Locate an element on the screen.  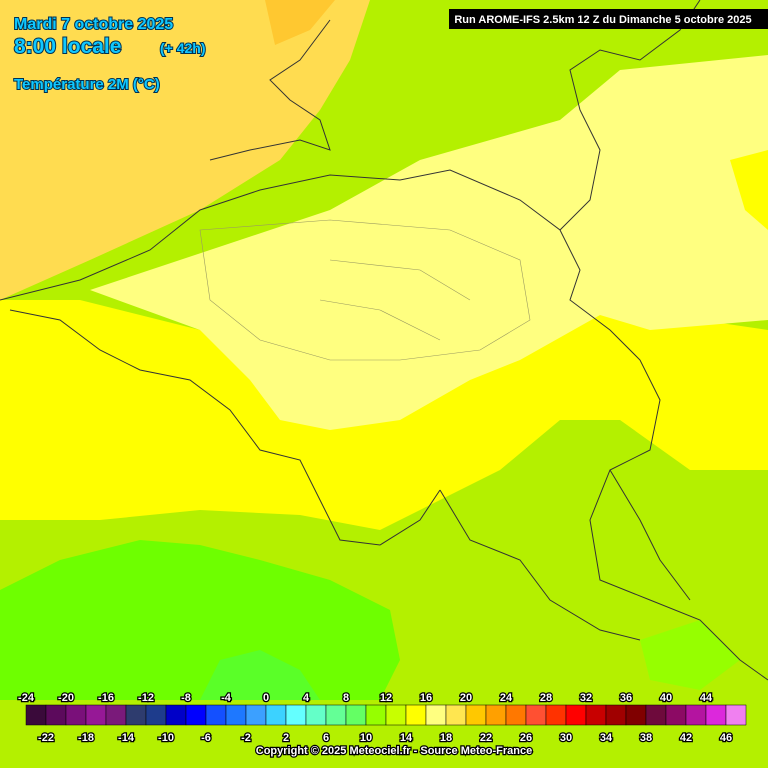
legend-label: 10 is located at coordinates (366, 738).